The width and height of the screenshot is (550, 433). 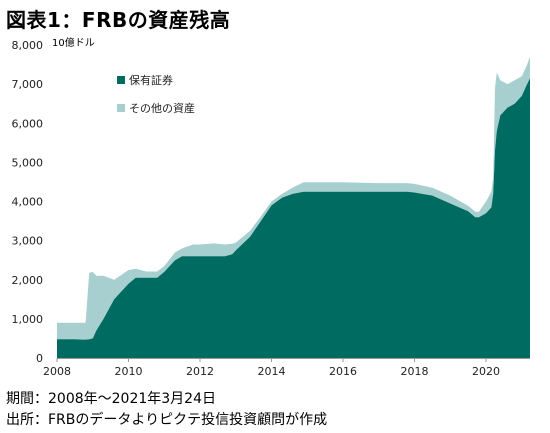 What do you see at coordinates (162, 108) in the screenshot?
I see `legend-label: その他の資産` at bounding box center [162, 108].